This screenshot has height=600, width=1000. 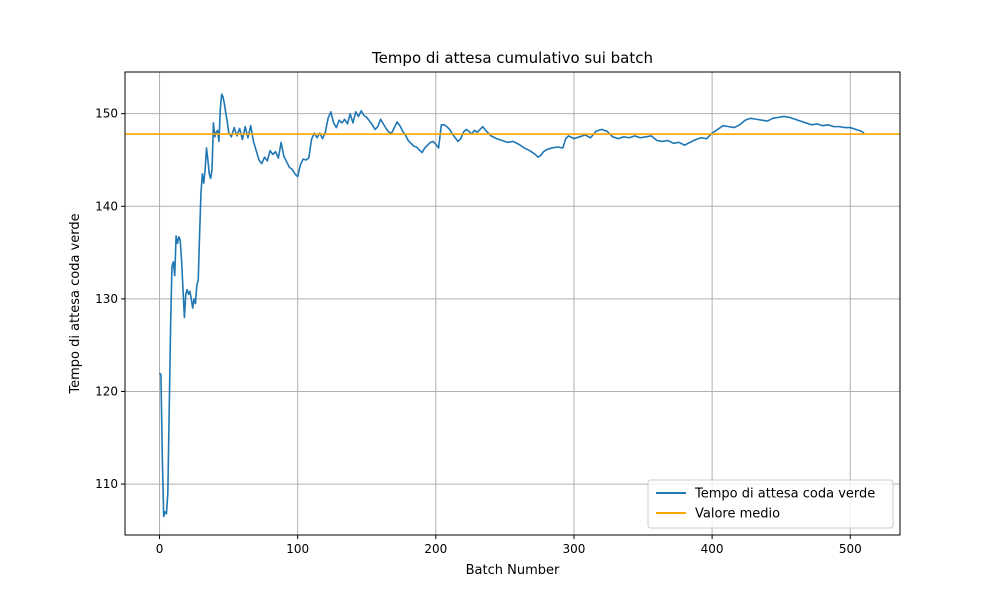 What do you see at coordinates (784, 494) in the screenshot?
I see `legend-label-series-0: Tempo di attesa coda verde` at bounding box center [784, 494].